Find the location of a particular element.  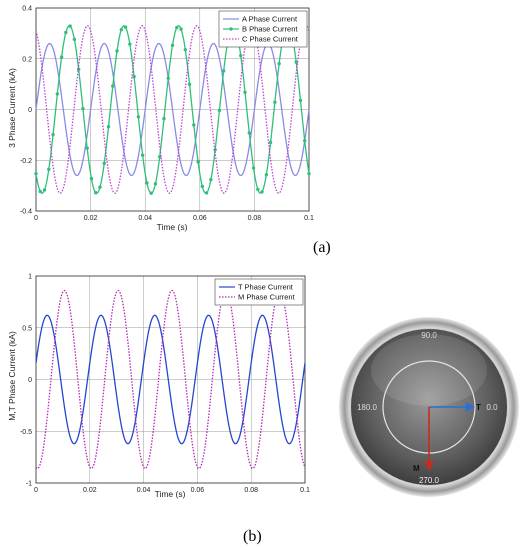

legend-entry: C Phase Current is located at coordinates (270, 39).